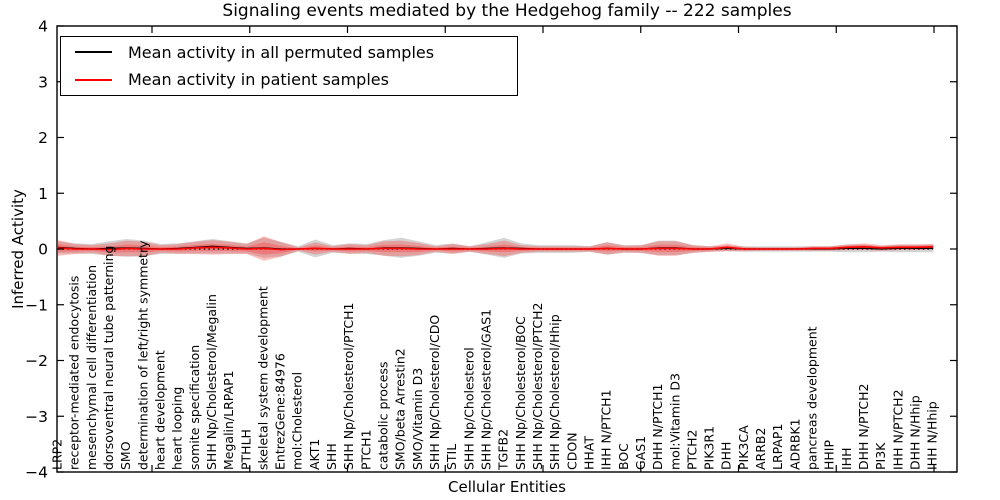 This screenshot has height=500, width=1000. Describe the element at coordinates (760, 449) in the screenshot. I see `x-category-label: ARRB2` at that location.